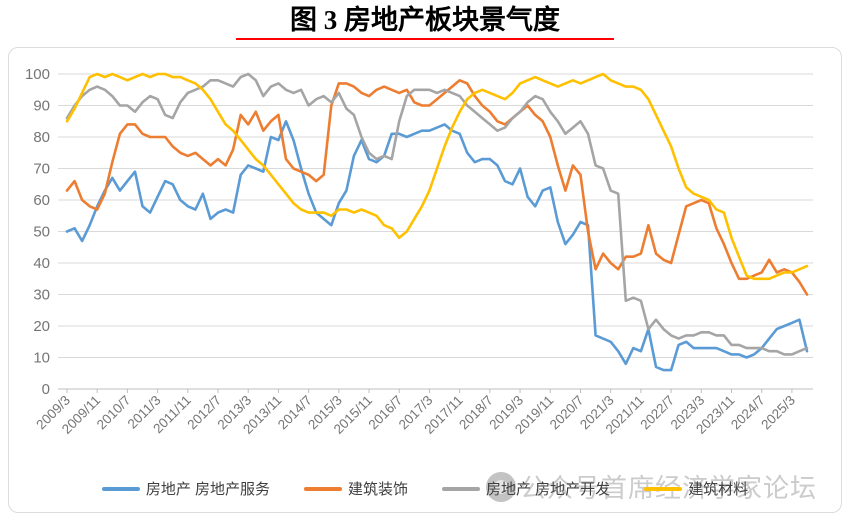 This screenshot has height=520, width=850. I want to click on svg-text: 30, so click(41, 295).